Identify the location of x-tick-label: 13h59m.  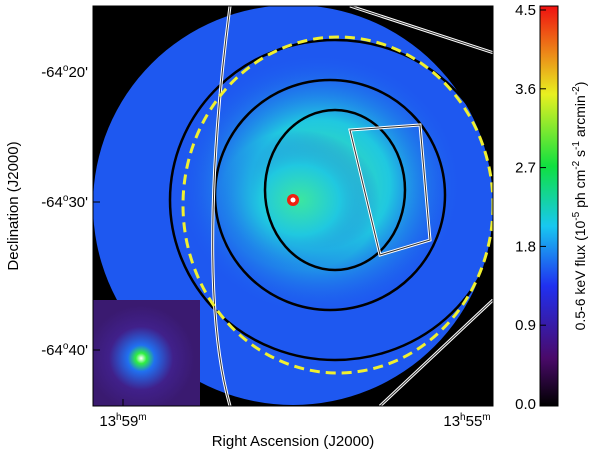
(122, 421).